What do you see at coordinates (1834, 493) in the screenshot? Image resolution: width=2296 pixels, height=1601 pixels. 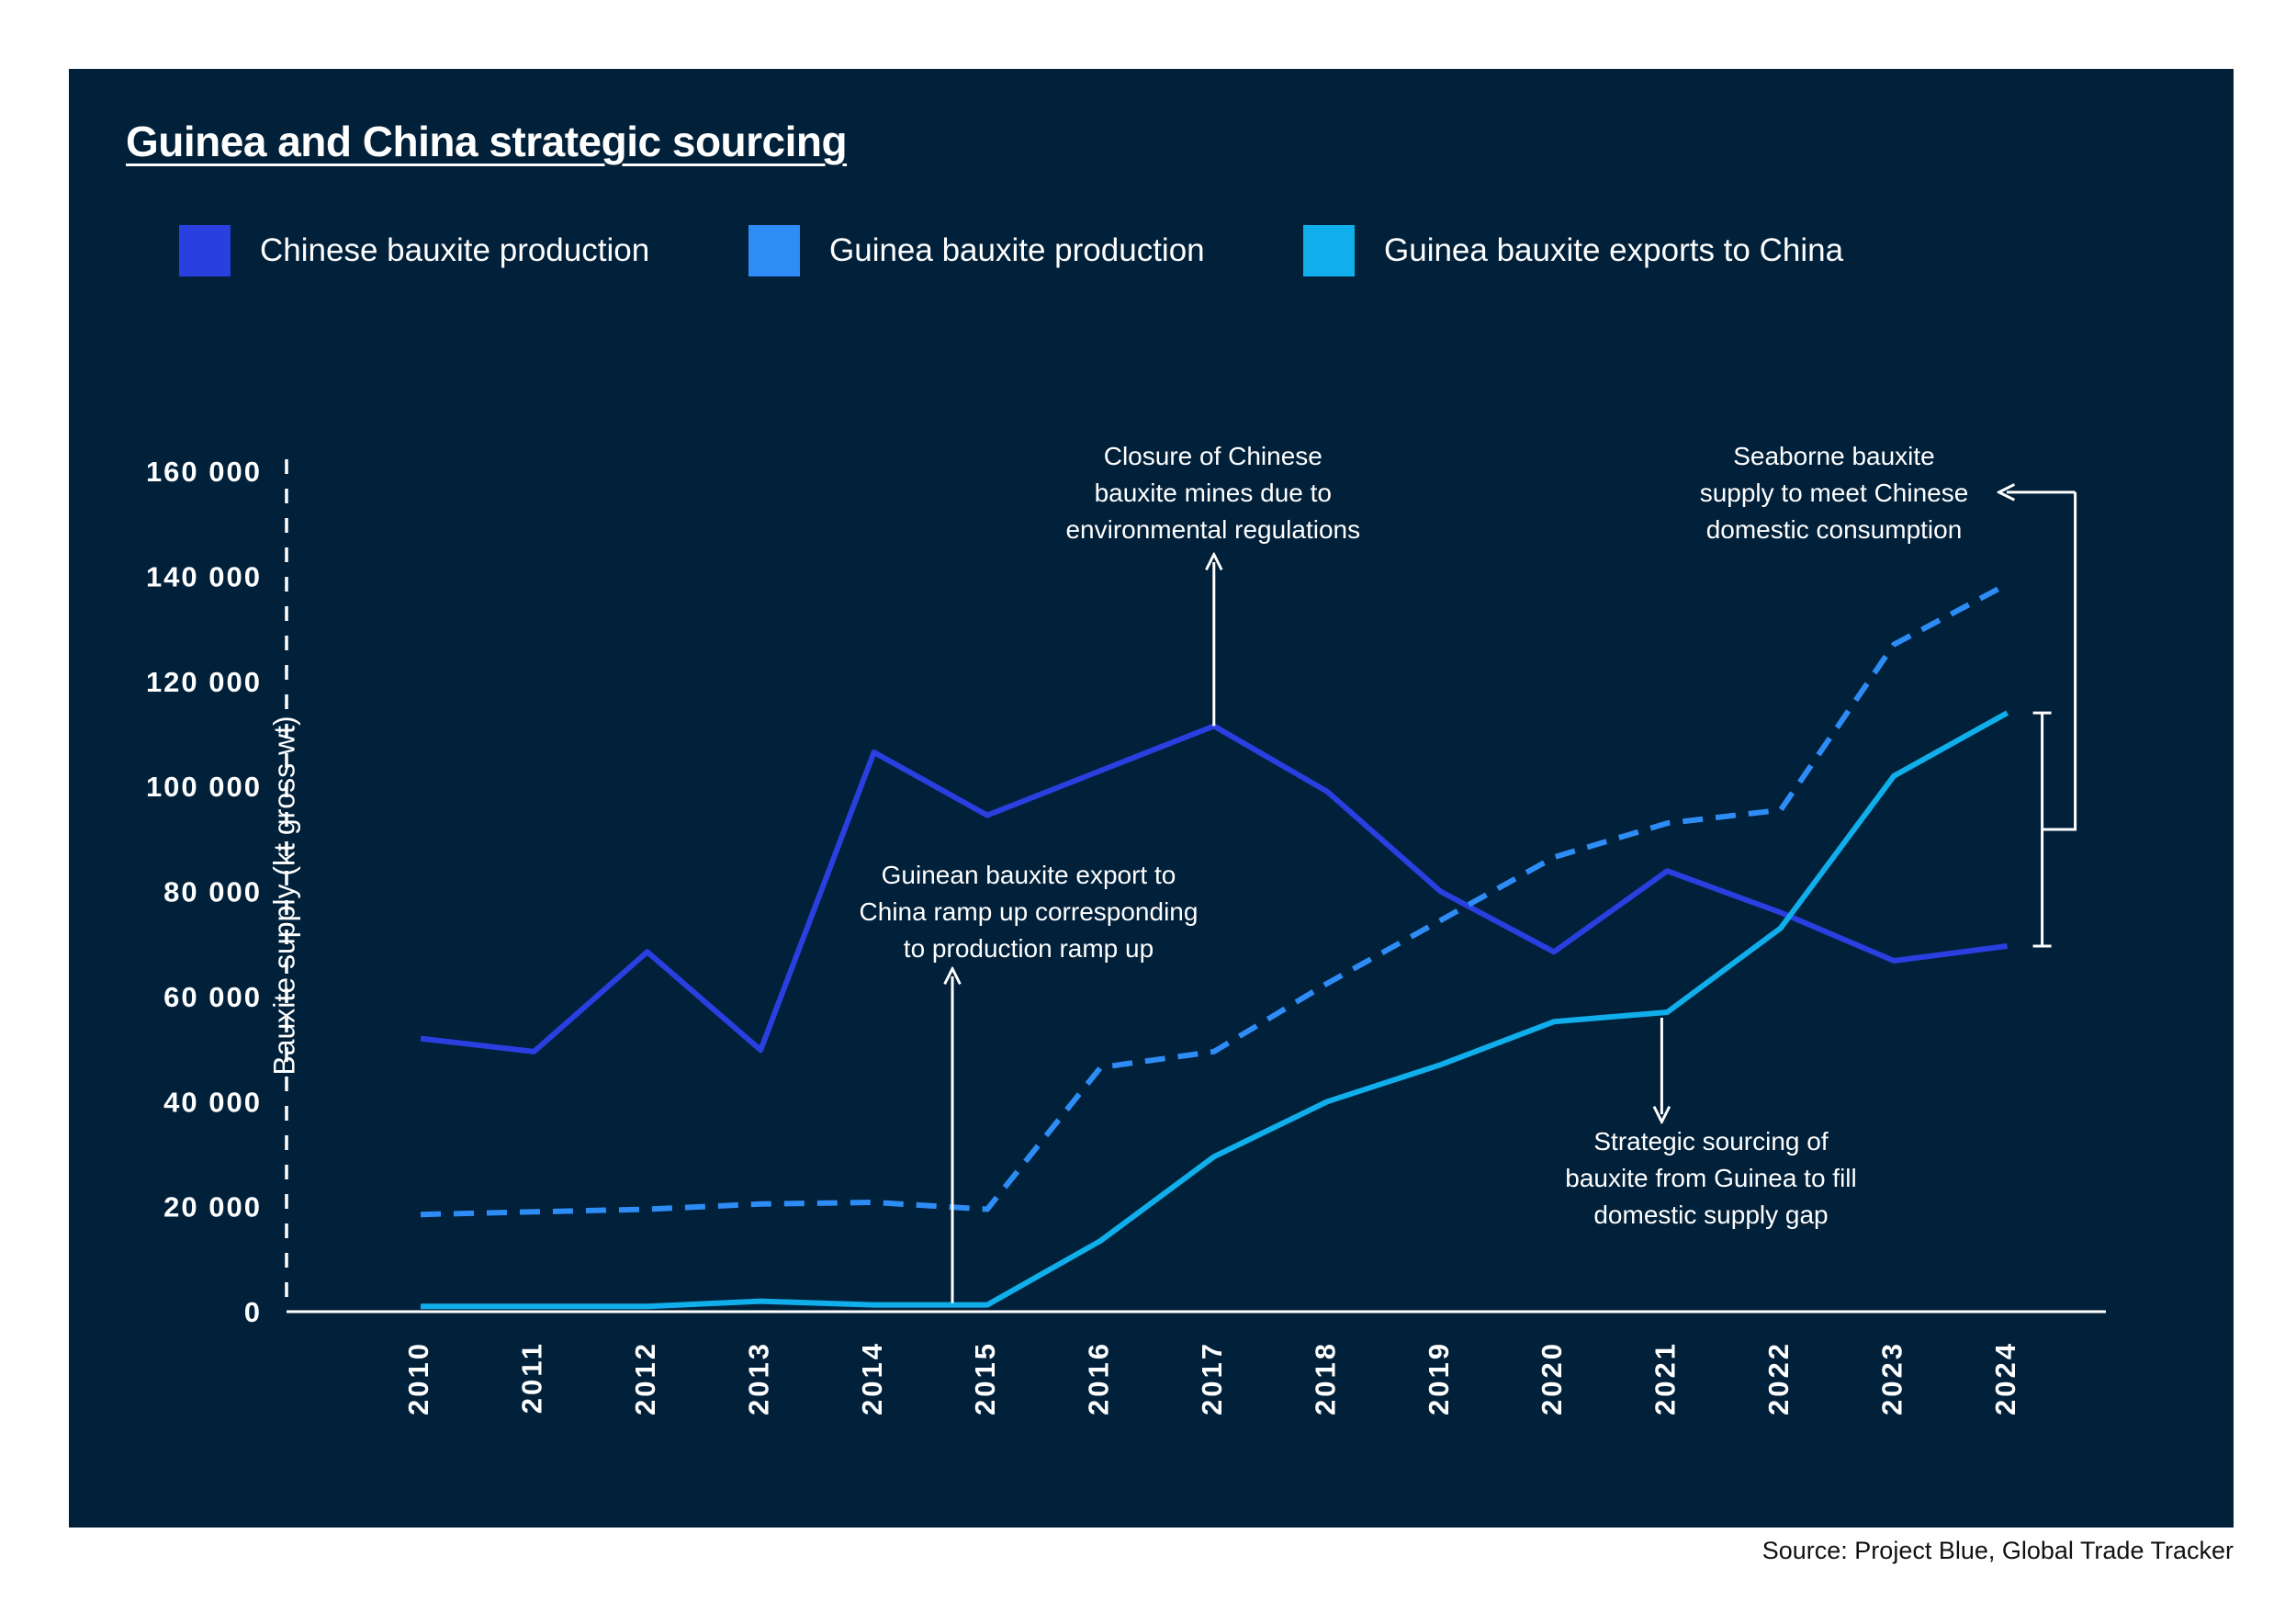 I see `annotation-text-seaborne: supply to meet Chinese` at bounding box center [1834, 493].